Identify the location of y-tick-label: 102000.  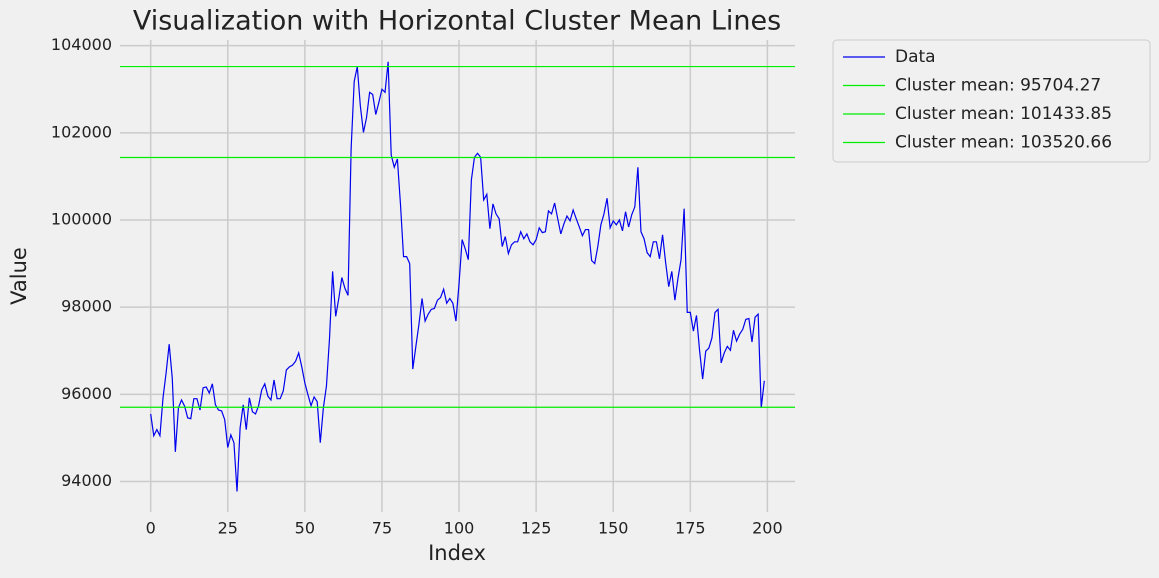
(81, 131).